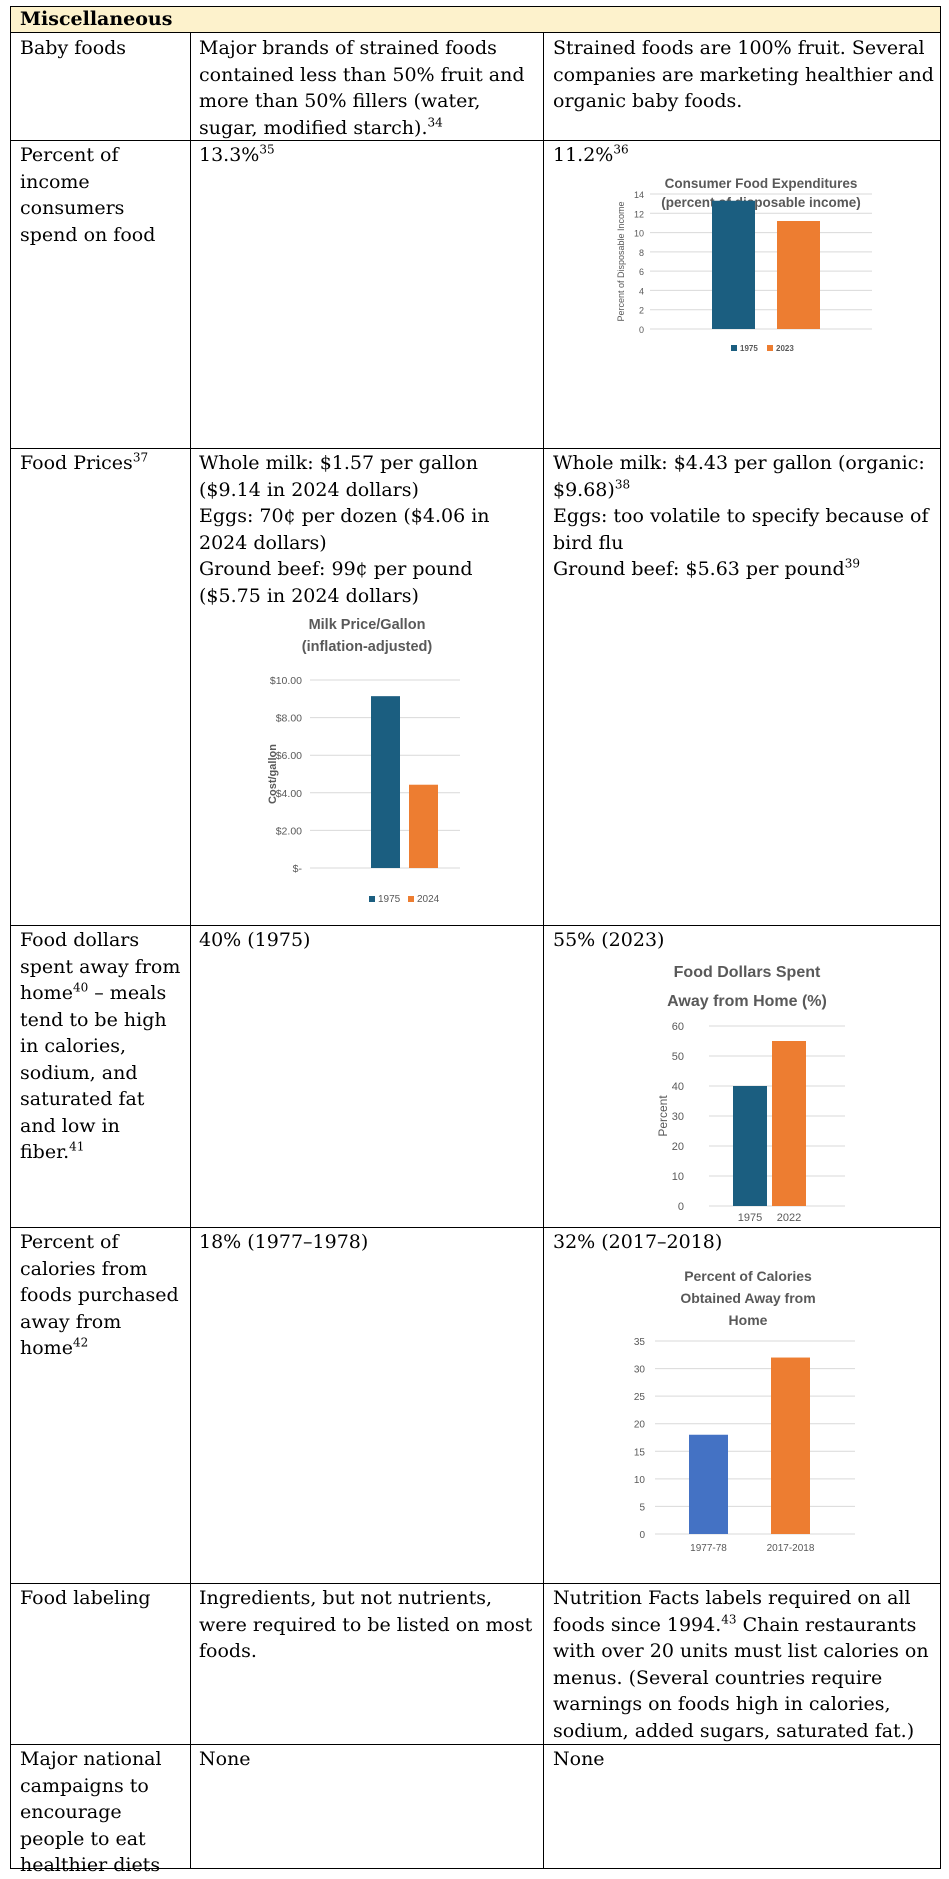  What do you see at coordinates (475, 19) in the screenshot?
I see `section-header: Miscellaneous` at bounding box center [475, 19].